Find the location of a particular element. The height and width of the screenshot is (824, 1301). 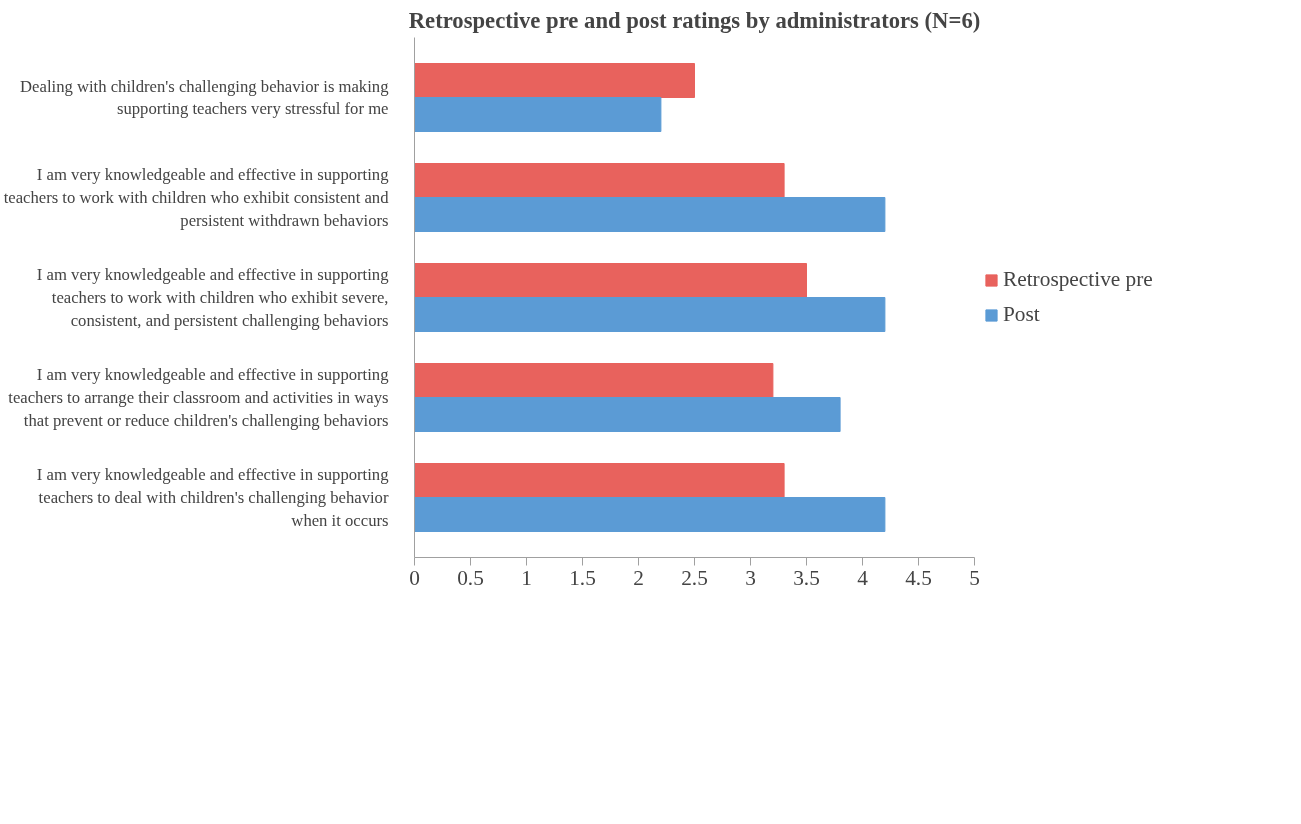

x-tick-label: 3 is located at coordinates (750, 577).